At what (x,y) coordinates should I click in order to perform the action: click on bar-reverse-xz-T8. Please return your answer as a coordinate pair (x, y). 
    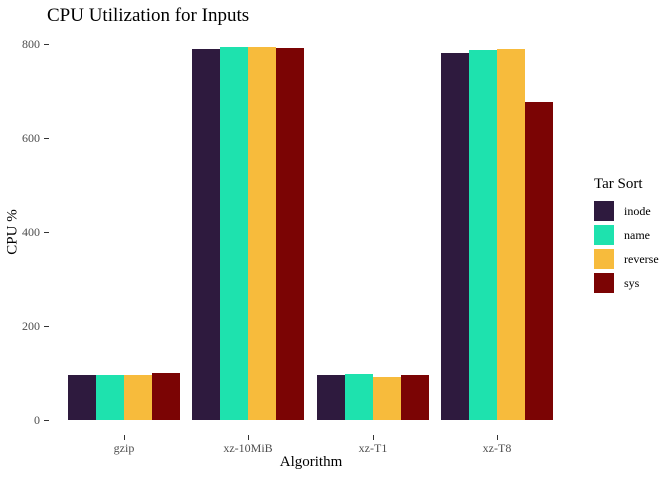
    Looking at the image, I should click on (511, 234).